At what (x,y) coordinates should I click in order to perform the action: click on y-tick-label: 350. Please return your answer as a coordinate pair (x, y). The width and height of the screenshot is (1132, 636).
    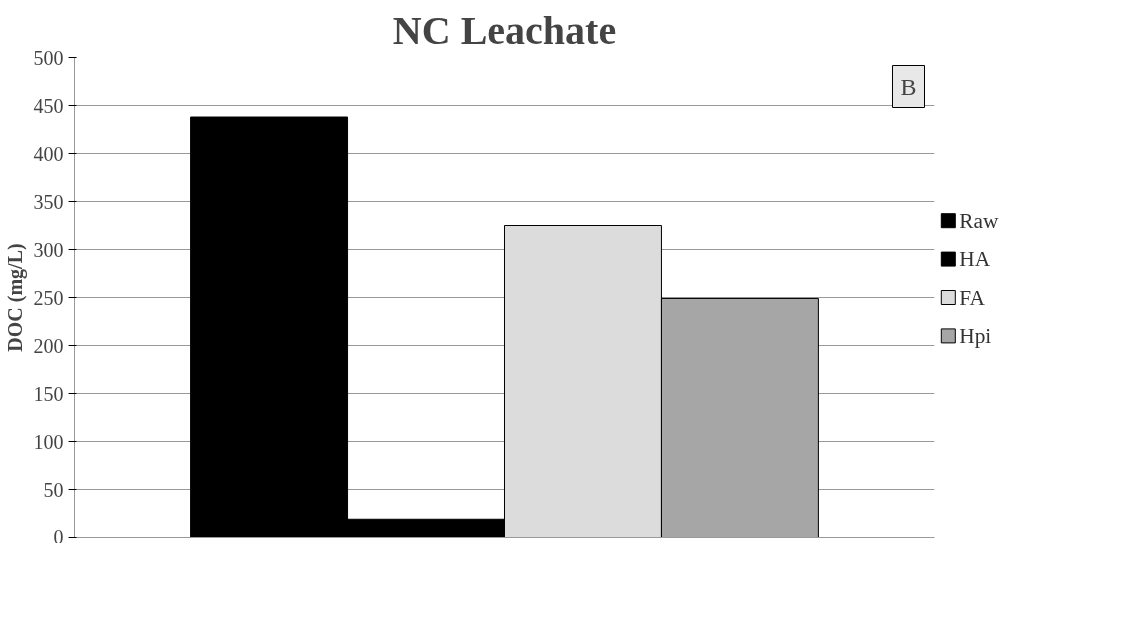
    Looking at the image, I should click on (48, 201).